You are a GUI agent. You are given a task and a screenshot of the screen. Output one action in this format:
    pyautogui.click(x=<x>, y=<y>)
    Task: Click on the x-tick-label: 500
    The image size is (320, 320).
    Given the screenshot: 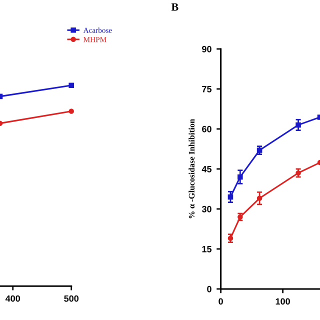 What is the action you would take?
    pyautogui.click(x=71, y=298)
    